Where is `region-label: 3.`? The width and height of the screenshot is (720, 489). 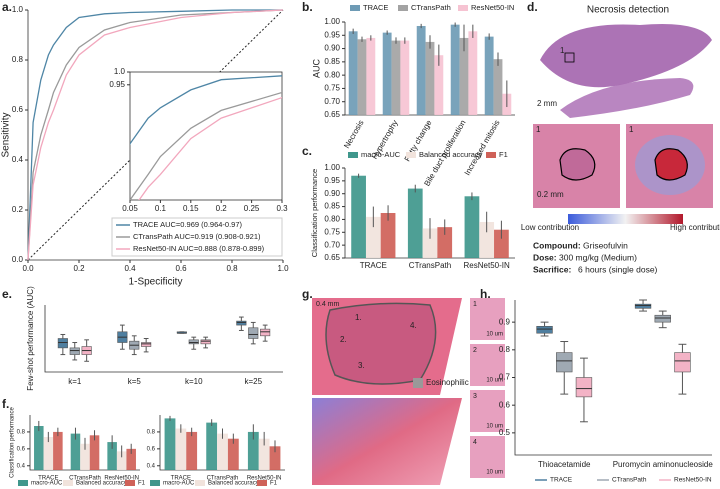
region-label: 3. is located at coordinates (361, 365).